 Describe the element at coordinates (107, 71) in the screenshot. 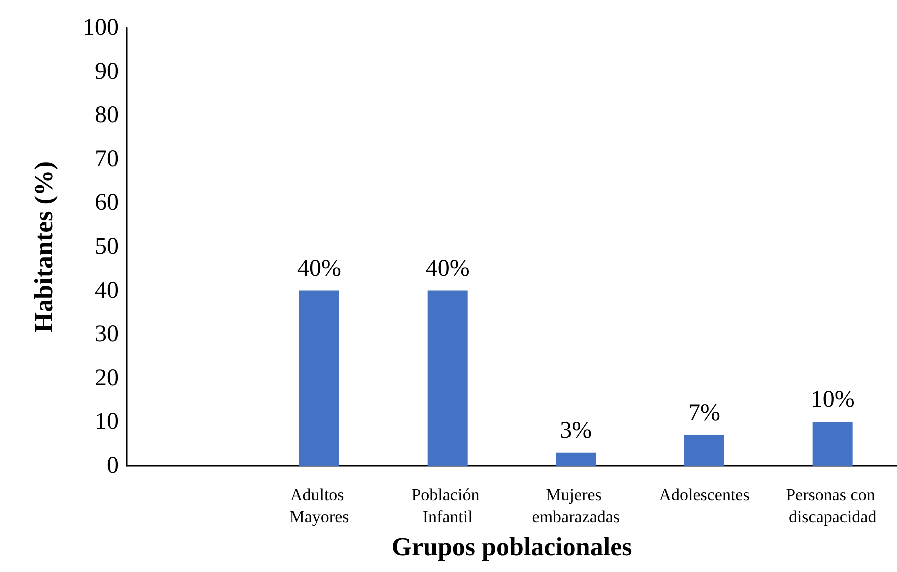

I see `y-tick-label: 90` at that location.